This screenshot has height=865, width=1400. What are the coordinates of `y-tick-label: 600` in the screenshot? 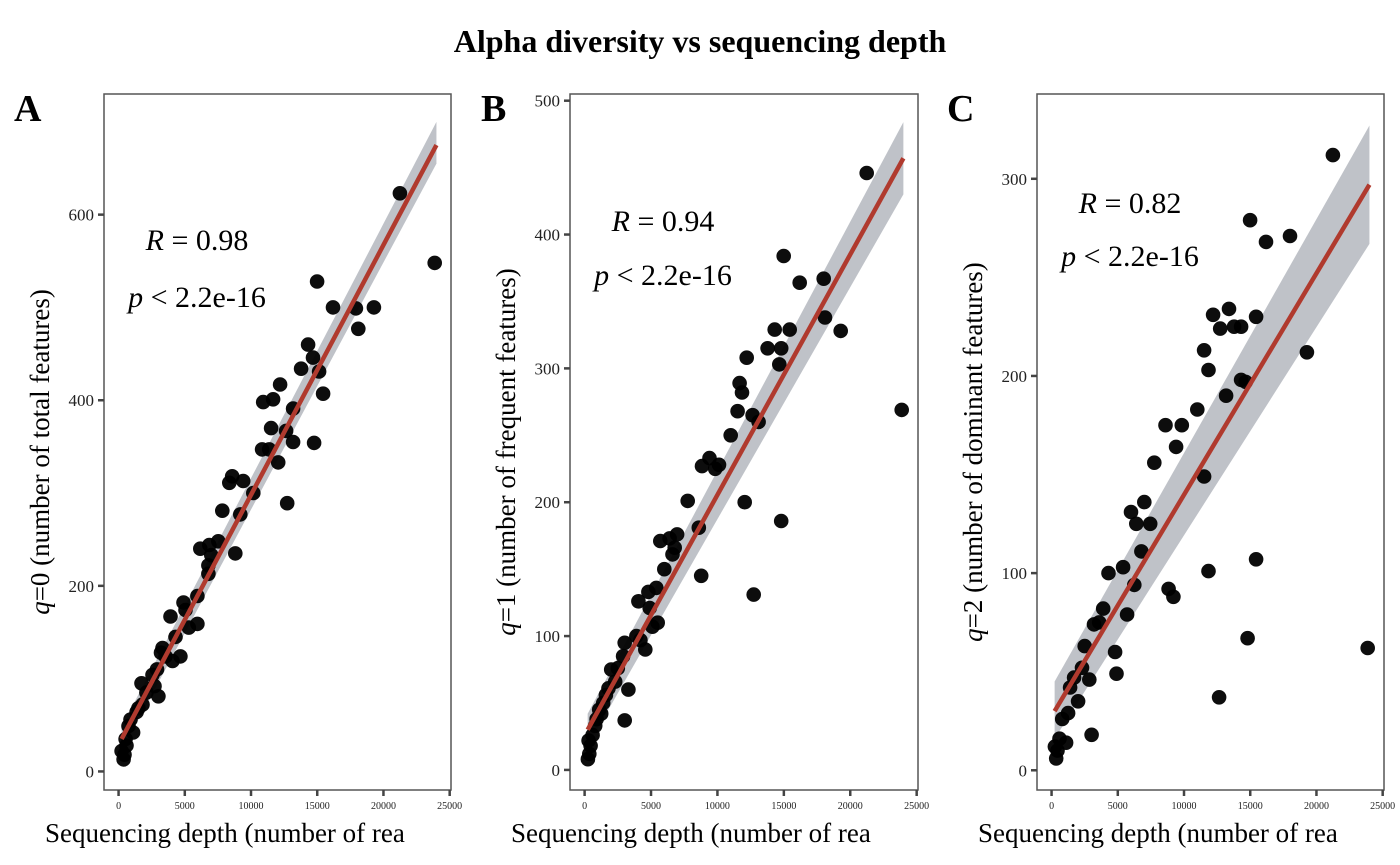 It's located at (82, 215).